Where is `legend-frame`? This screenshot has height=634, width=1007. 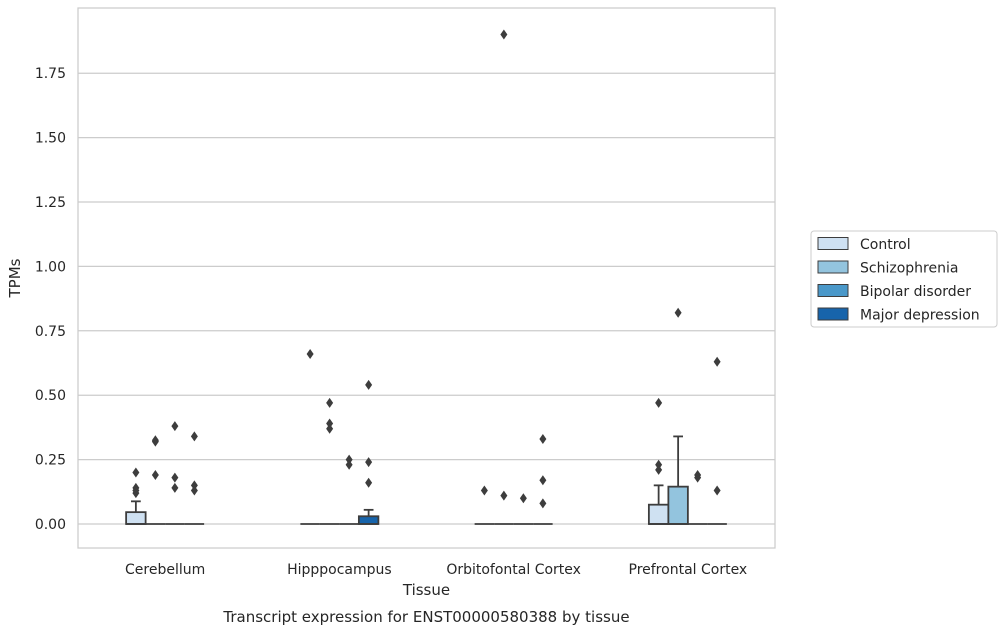
legend-frame is located at coordinates (904, 279).